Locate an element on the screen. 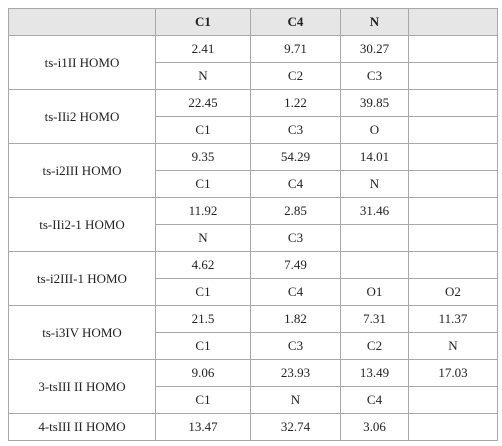 The image size is (502, 446). table-cell: 2.85 is located at coordinates (295, 211).